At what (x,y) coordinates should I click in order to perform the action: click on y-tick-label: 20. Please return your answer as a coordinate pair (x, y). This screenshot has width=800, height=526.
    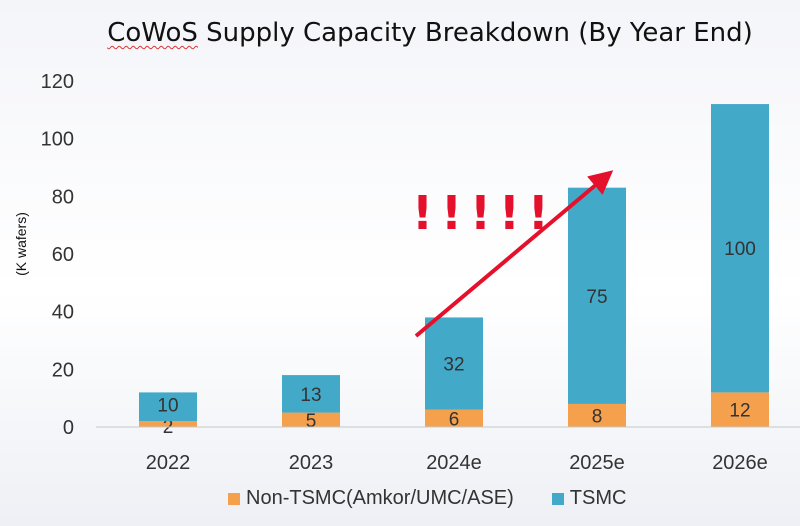
    Looking at the image, I should click on (63, 370).